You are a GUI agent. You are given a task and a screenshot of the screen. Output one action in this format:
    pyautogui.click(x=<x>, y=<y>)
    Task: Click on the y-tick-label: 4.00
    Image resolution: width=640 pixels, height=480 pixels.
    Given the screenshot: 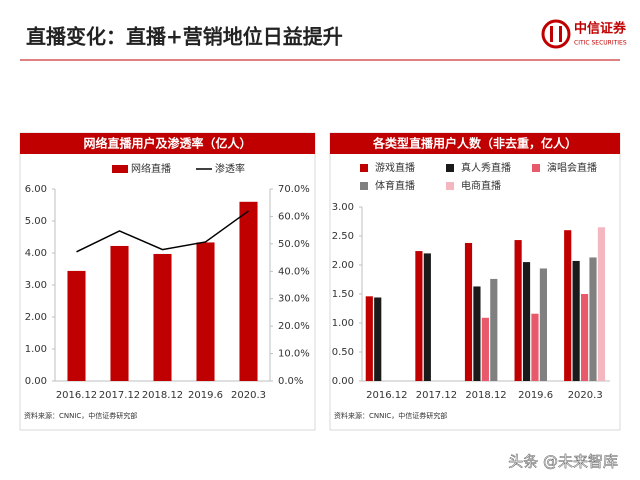 What is the action you would take?
    pyautogui.click(x=36, y=253)
    